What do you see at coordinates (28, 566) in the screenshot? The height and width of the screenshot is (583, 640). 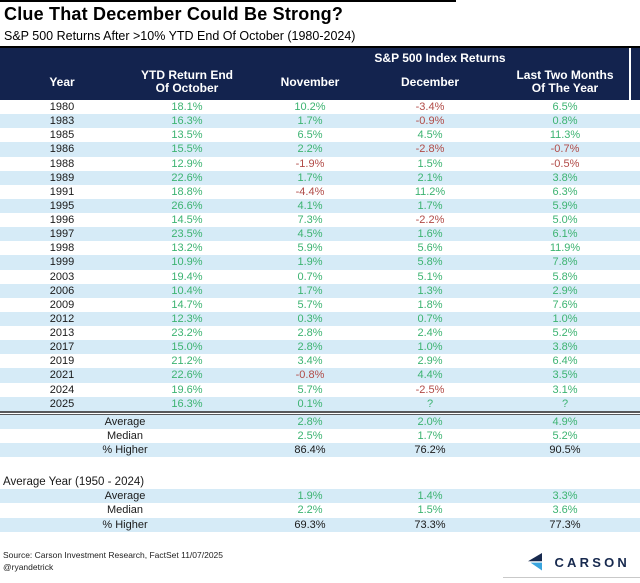 I see `author-handle: @ryandetrick` at bounding box center [28, 566].